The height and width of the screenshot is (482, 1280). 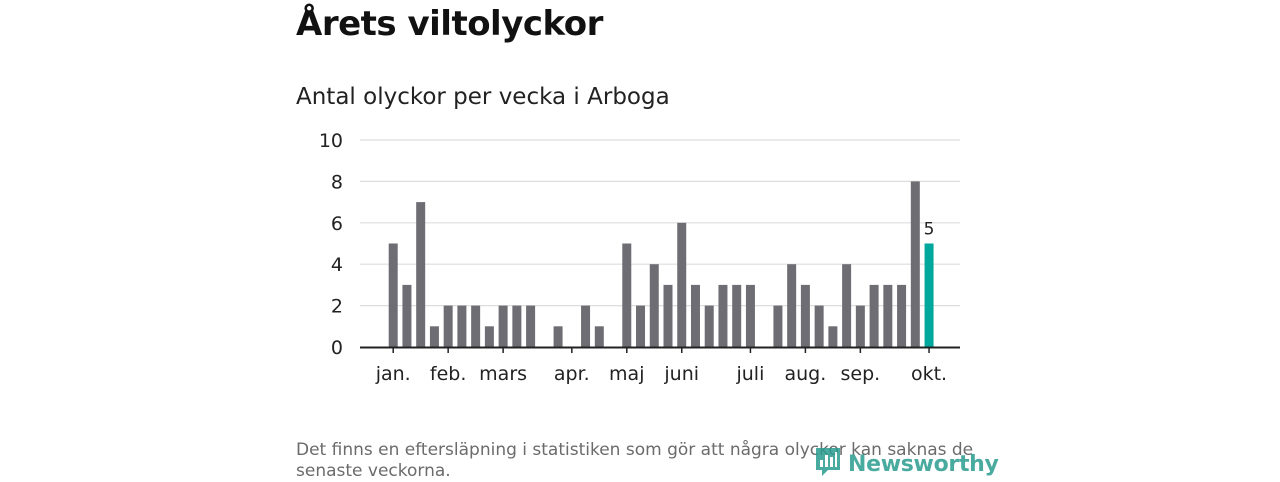 What do you see at coordinates (929, 295) in the screenshot?
I see `bar-highlight` at bounding box center [929, 295].